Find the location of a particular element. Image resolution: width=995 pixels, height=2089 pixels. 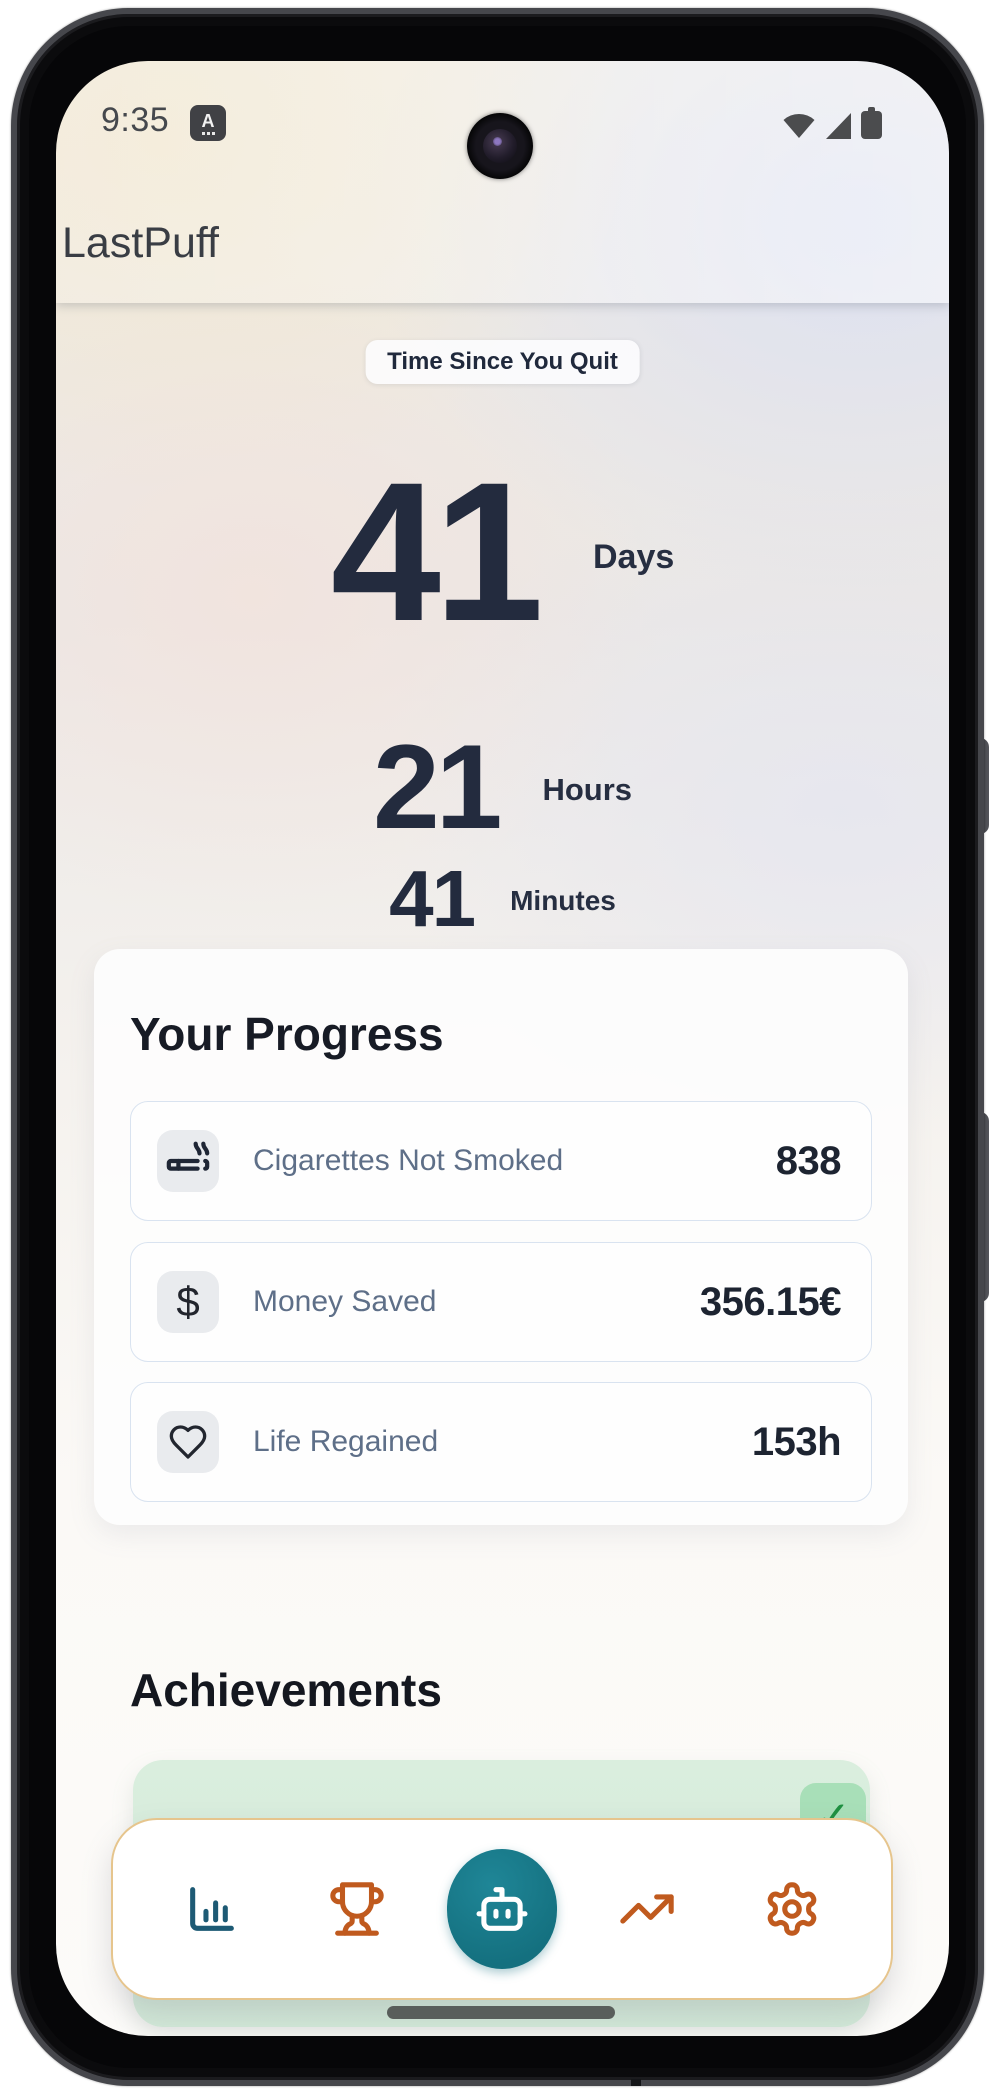

battery-icon is located at coordinates (871, 123).